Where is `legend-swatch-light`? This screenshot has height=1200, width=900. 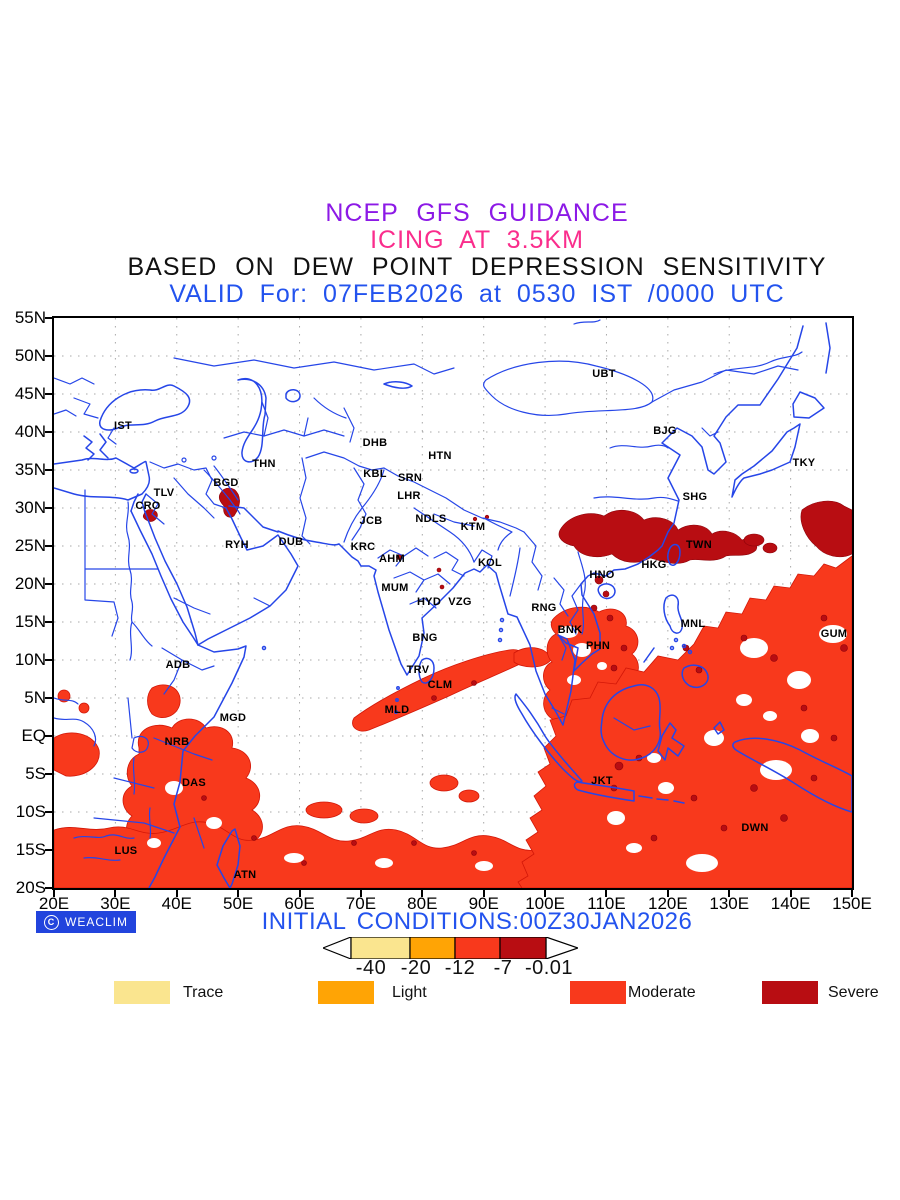
legend-swatch-light is located at coordinates (346, 992).